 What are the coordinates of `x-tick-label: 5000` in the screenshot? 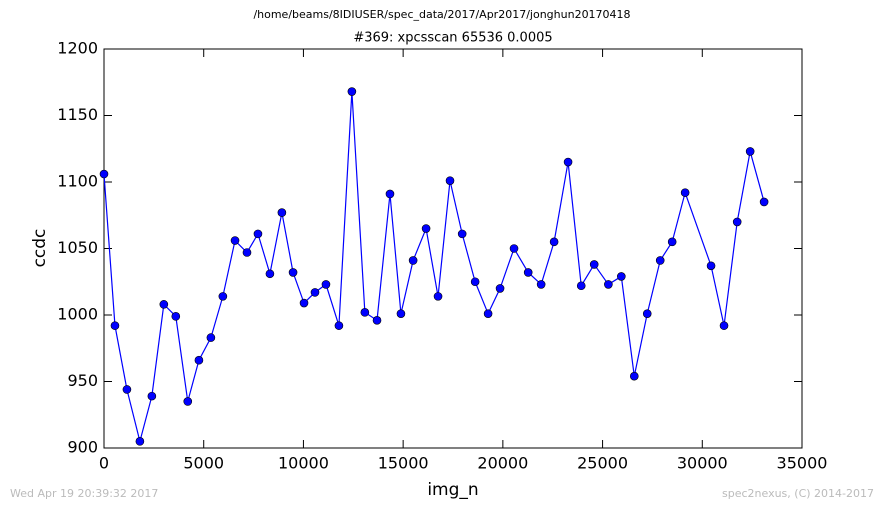 It's located at (203, 463).